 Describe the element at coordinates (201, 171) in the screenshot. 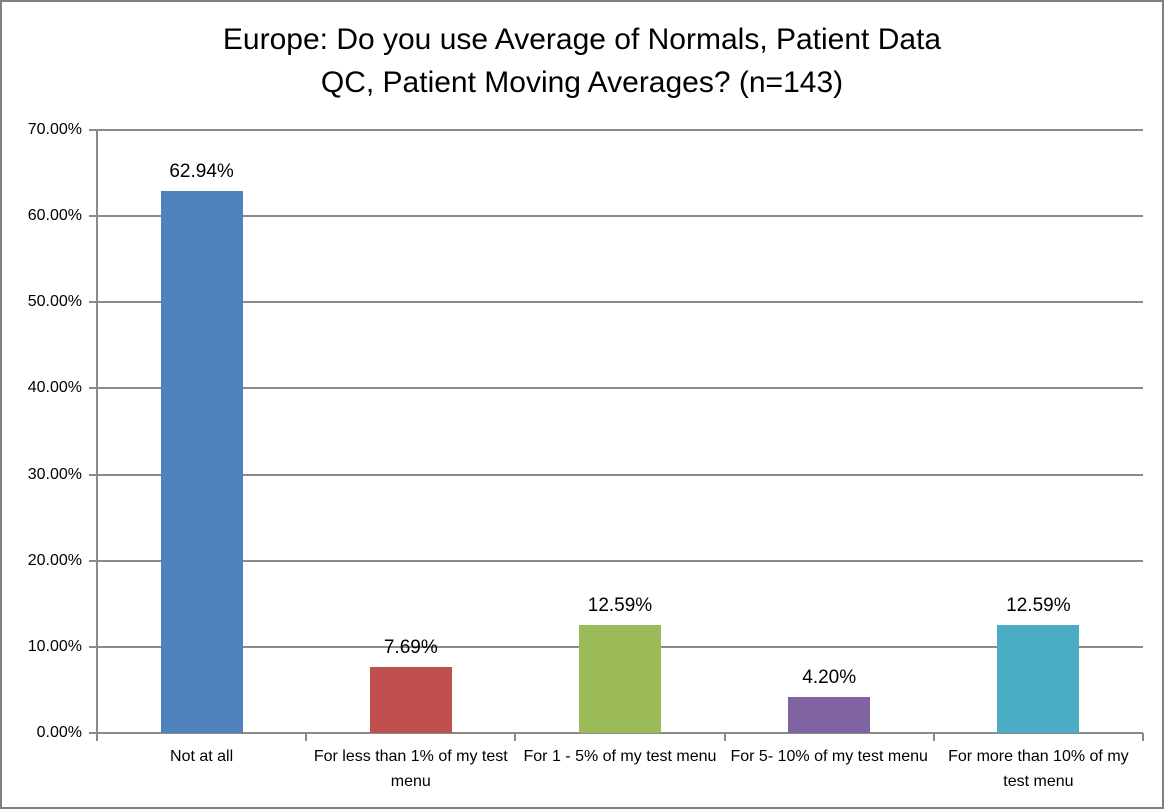

I see `bar-data-label: 62.94%` at that location.